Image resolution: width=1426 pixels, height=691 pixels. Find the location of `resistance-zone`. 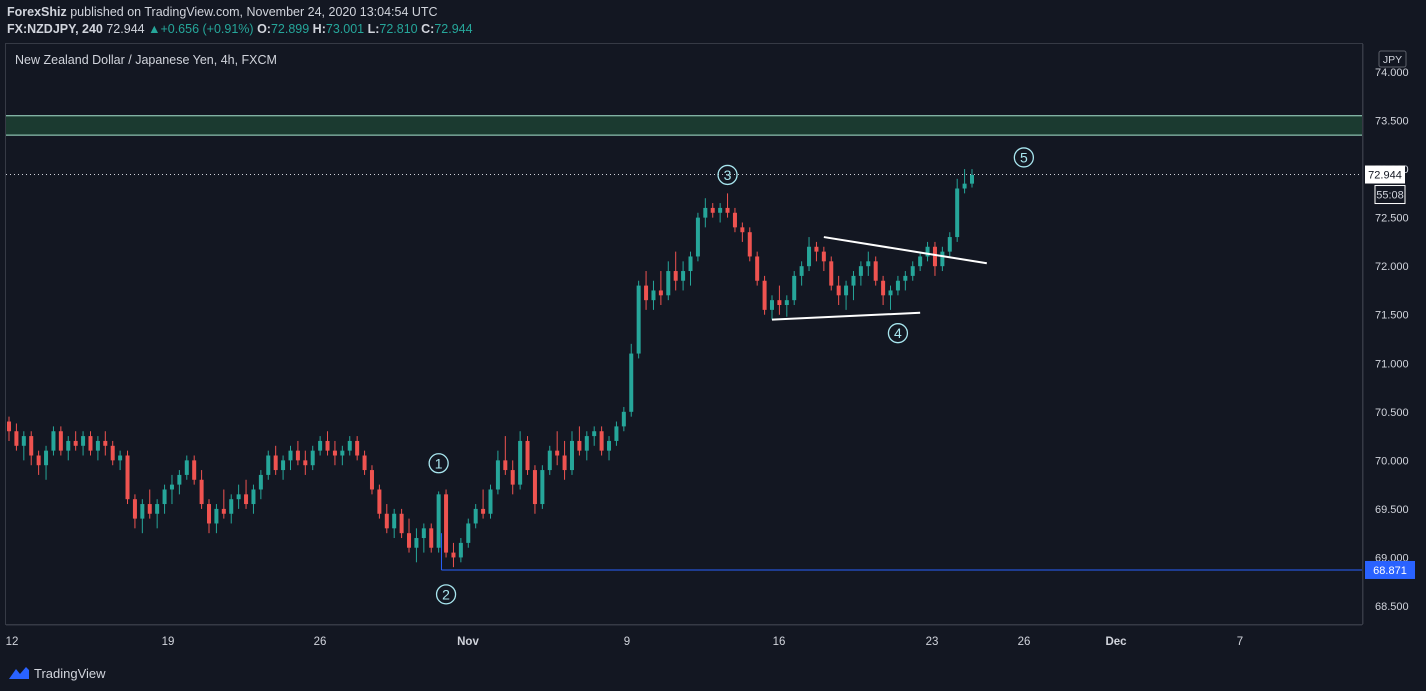

resistance-zone is located at coordinates (684, 125).